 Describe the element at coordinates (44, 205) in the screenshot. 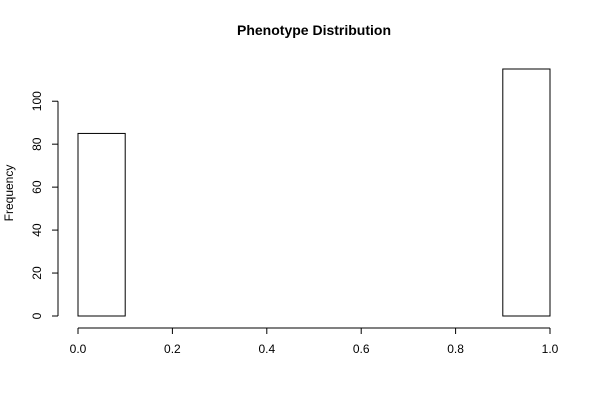

I see `y-axis: 0 20 40 60 80 100` at that location.